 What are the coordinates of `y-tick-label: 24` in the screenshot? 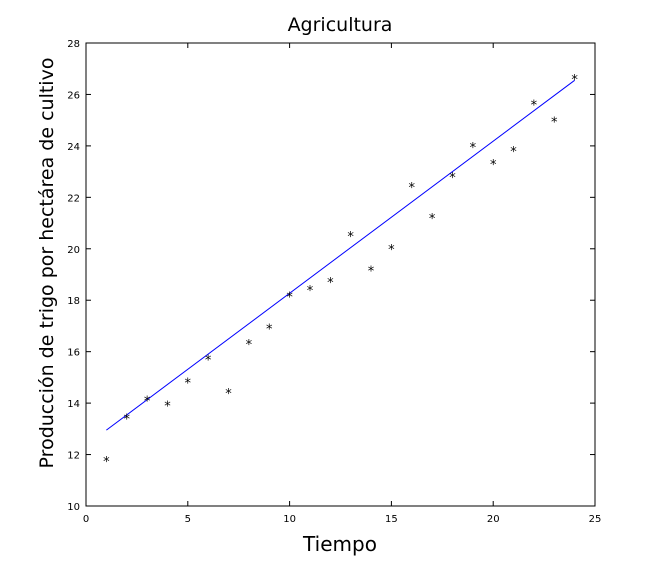 It's located at (73, 147).